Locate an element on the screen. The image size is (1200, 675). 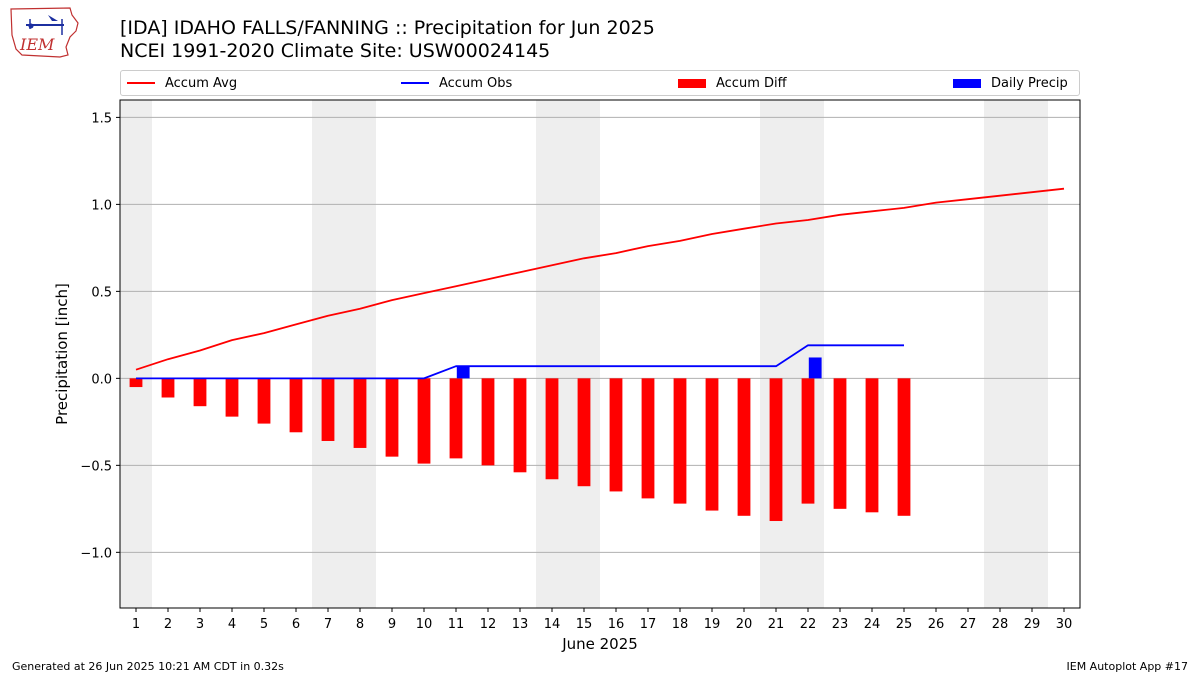
x-tick-label: 23 is located at coordinates (840, 624).